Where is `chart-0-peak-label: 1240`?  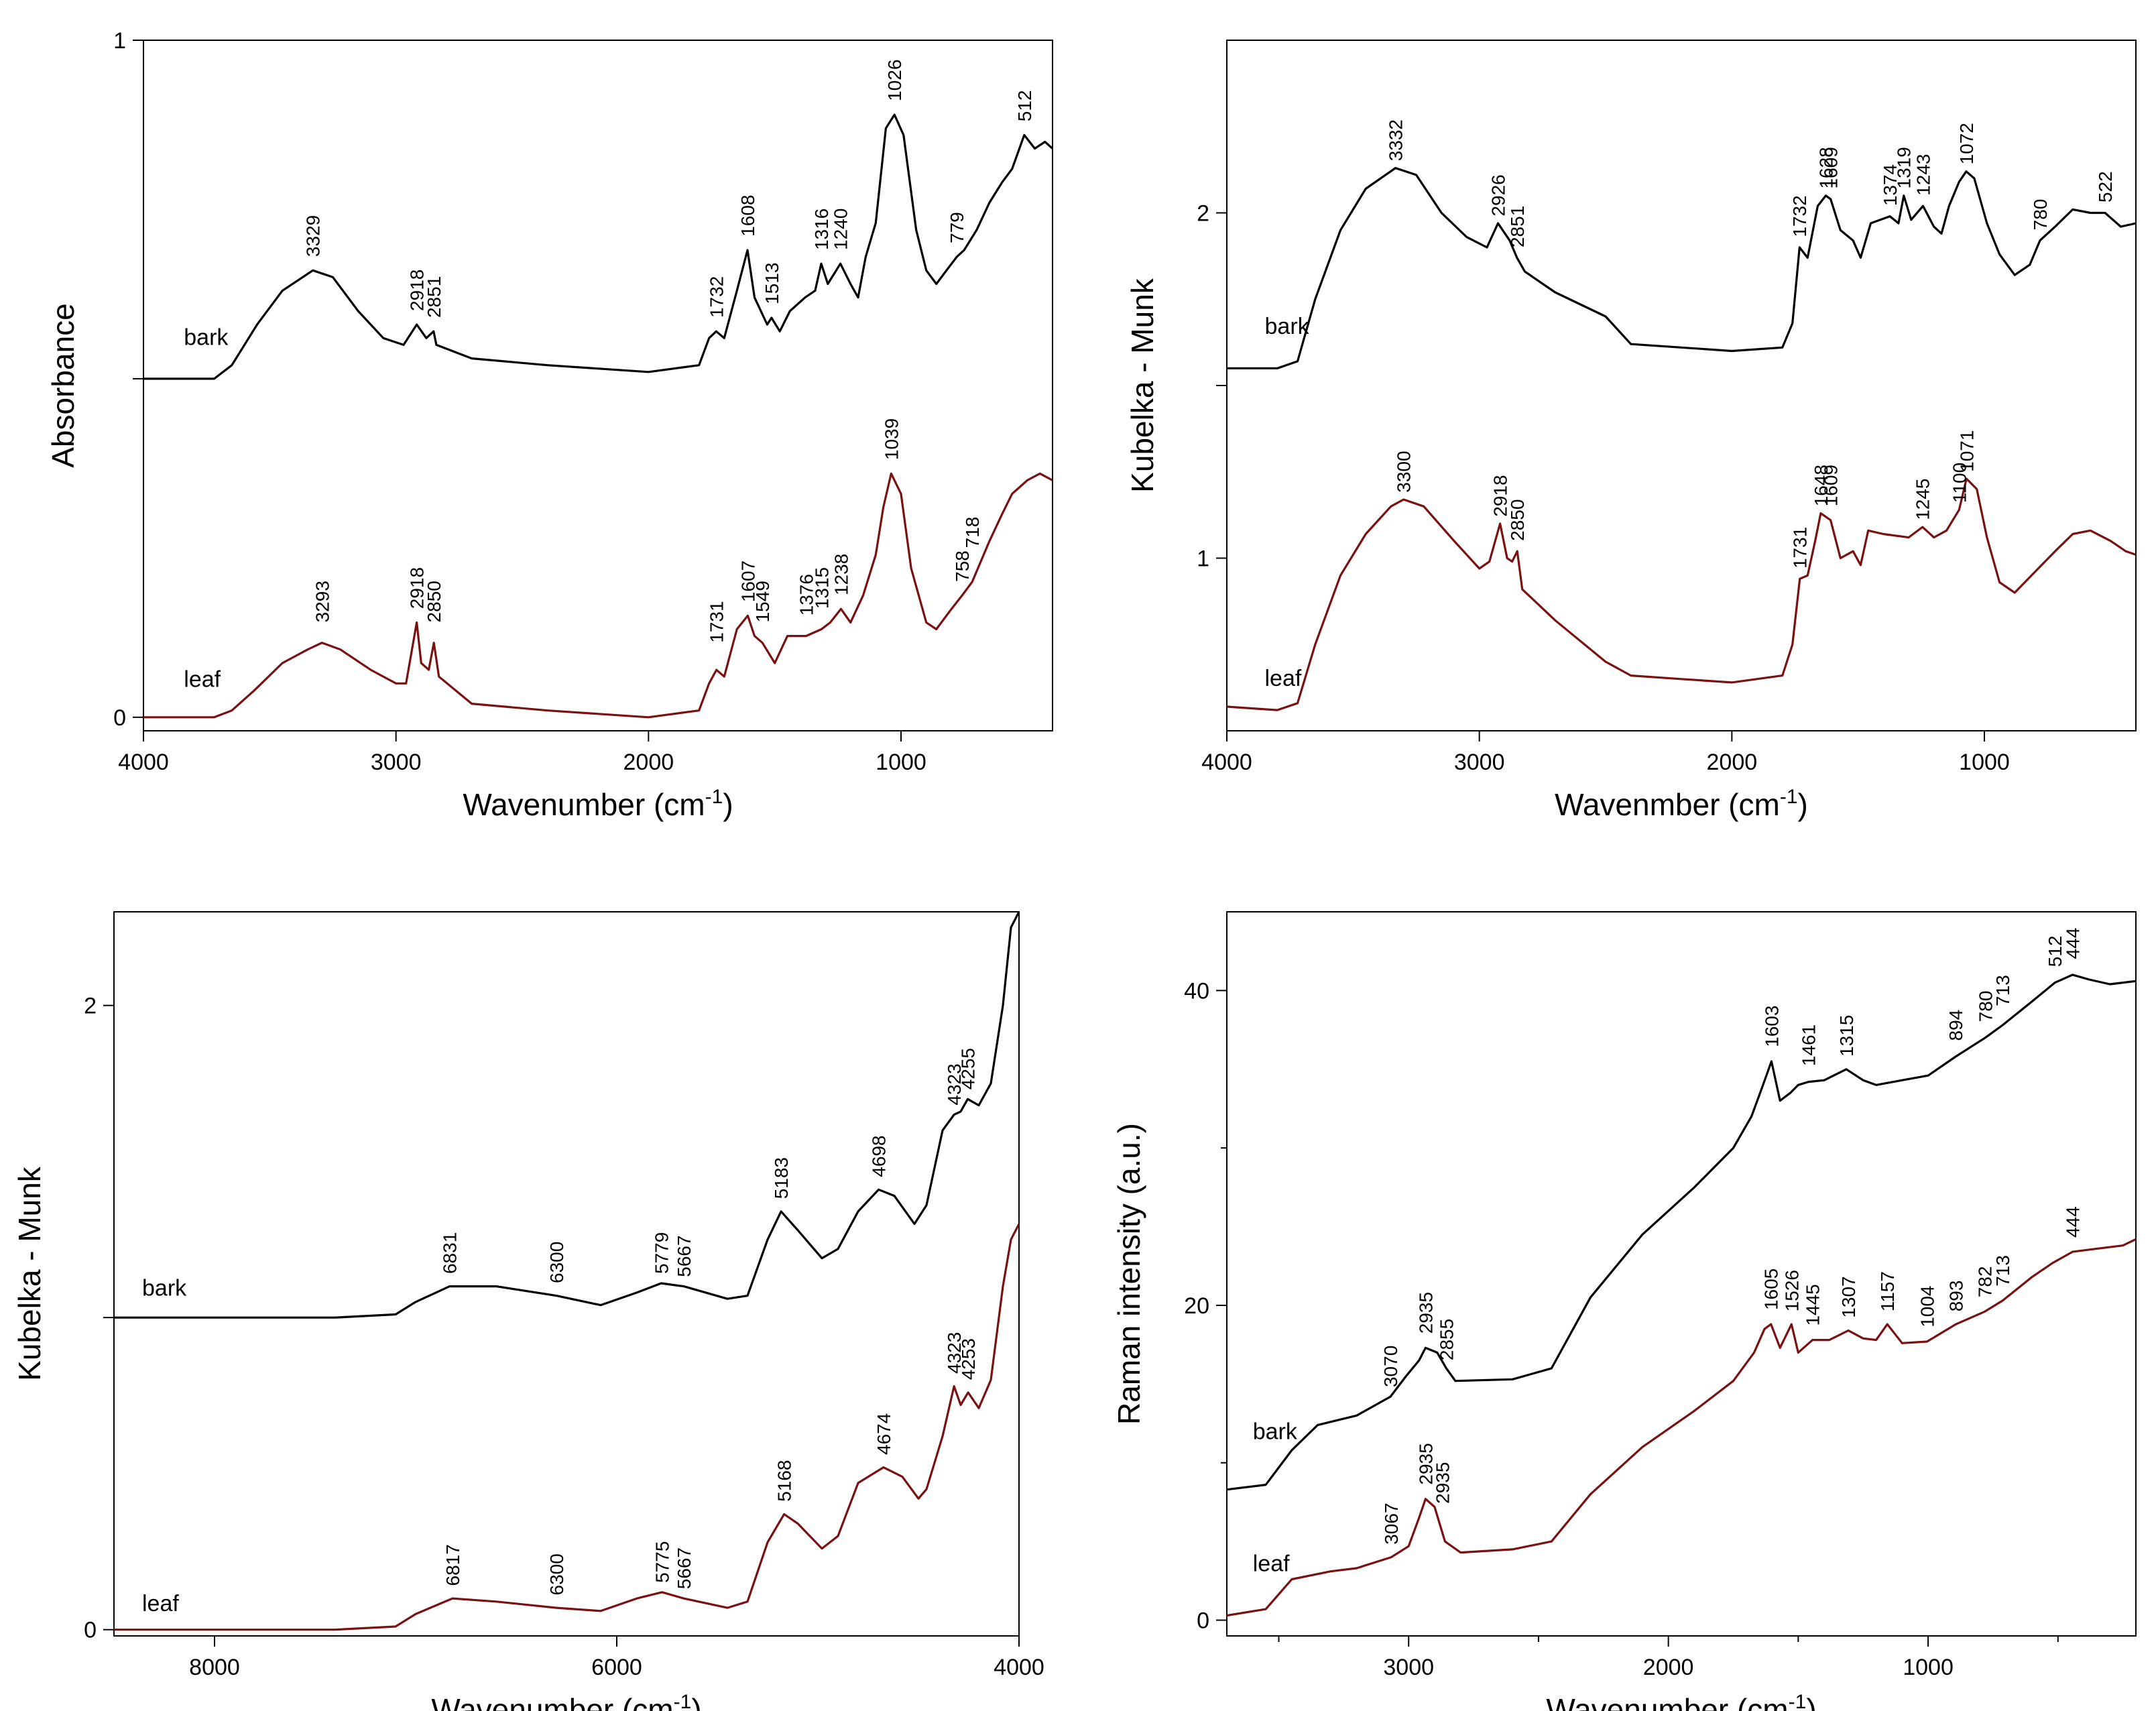 chart-0-peak-label: 1240 is located at coordinates (841, 229).